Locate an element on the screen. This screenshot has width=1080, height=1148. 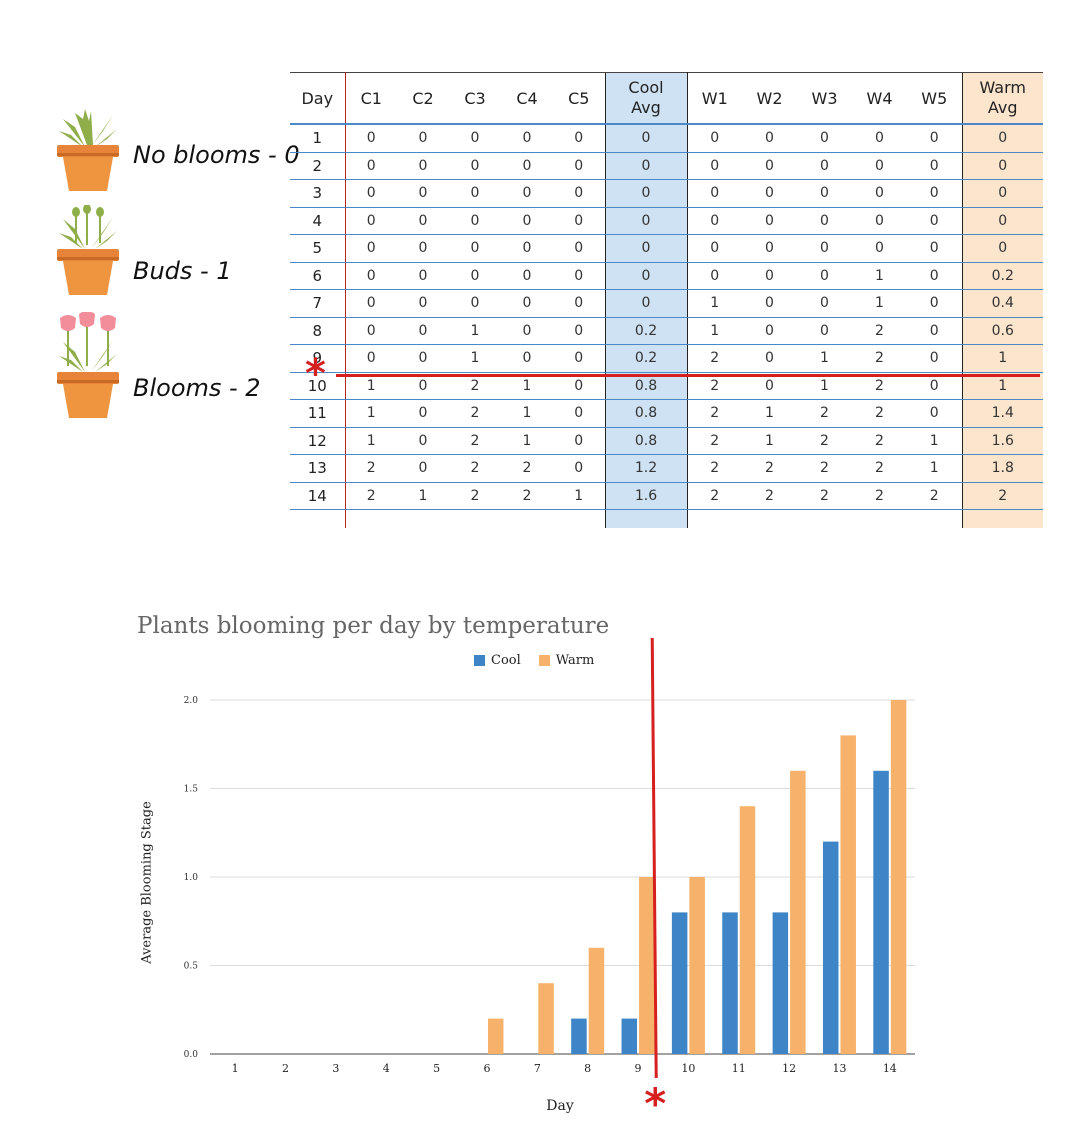
stage-no-blooms: No blooms - 0 is located at coordinates (177, 150).